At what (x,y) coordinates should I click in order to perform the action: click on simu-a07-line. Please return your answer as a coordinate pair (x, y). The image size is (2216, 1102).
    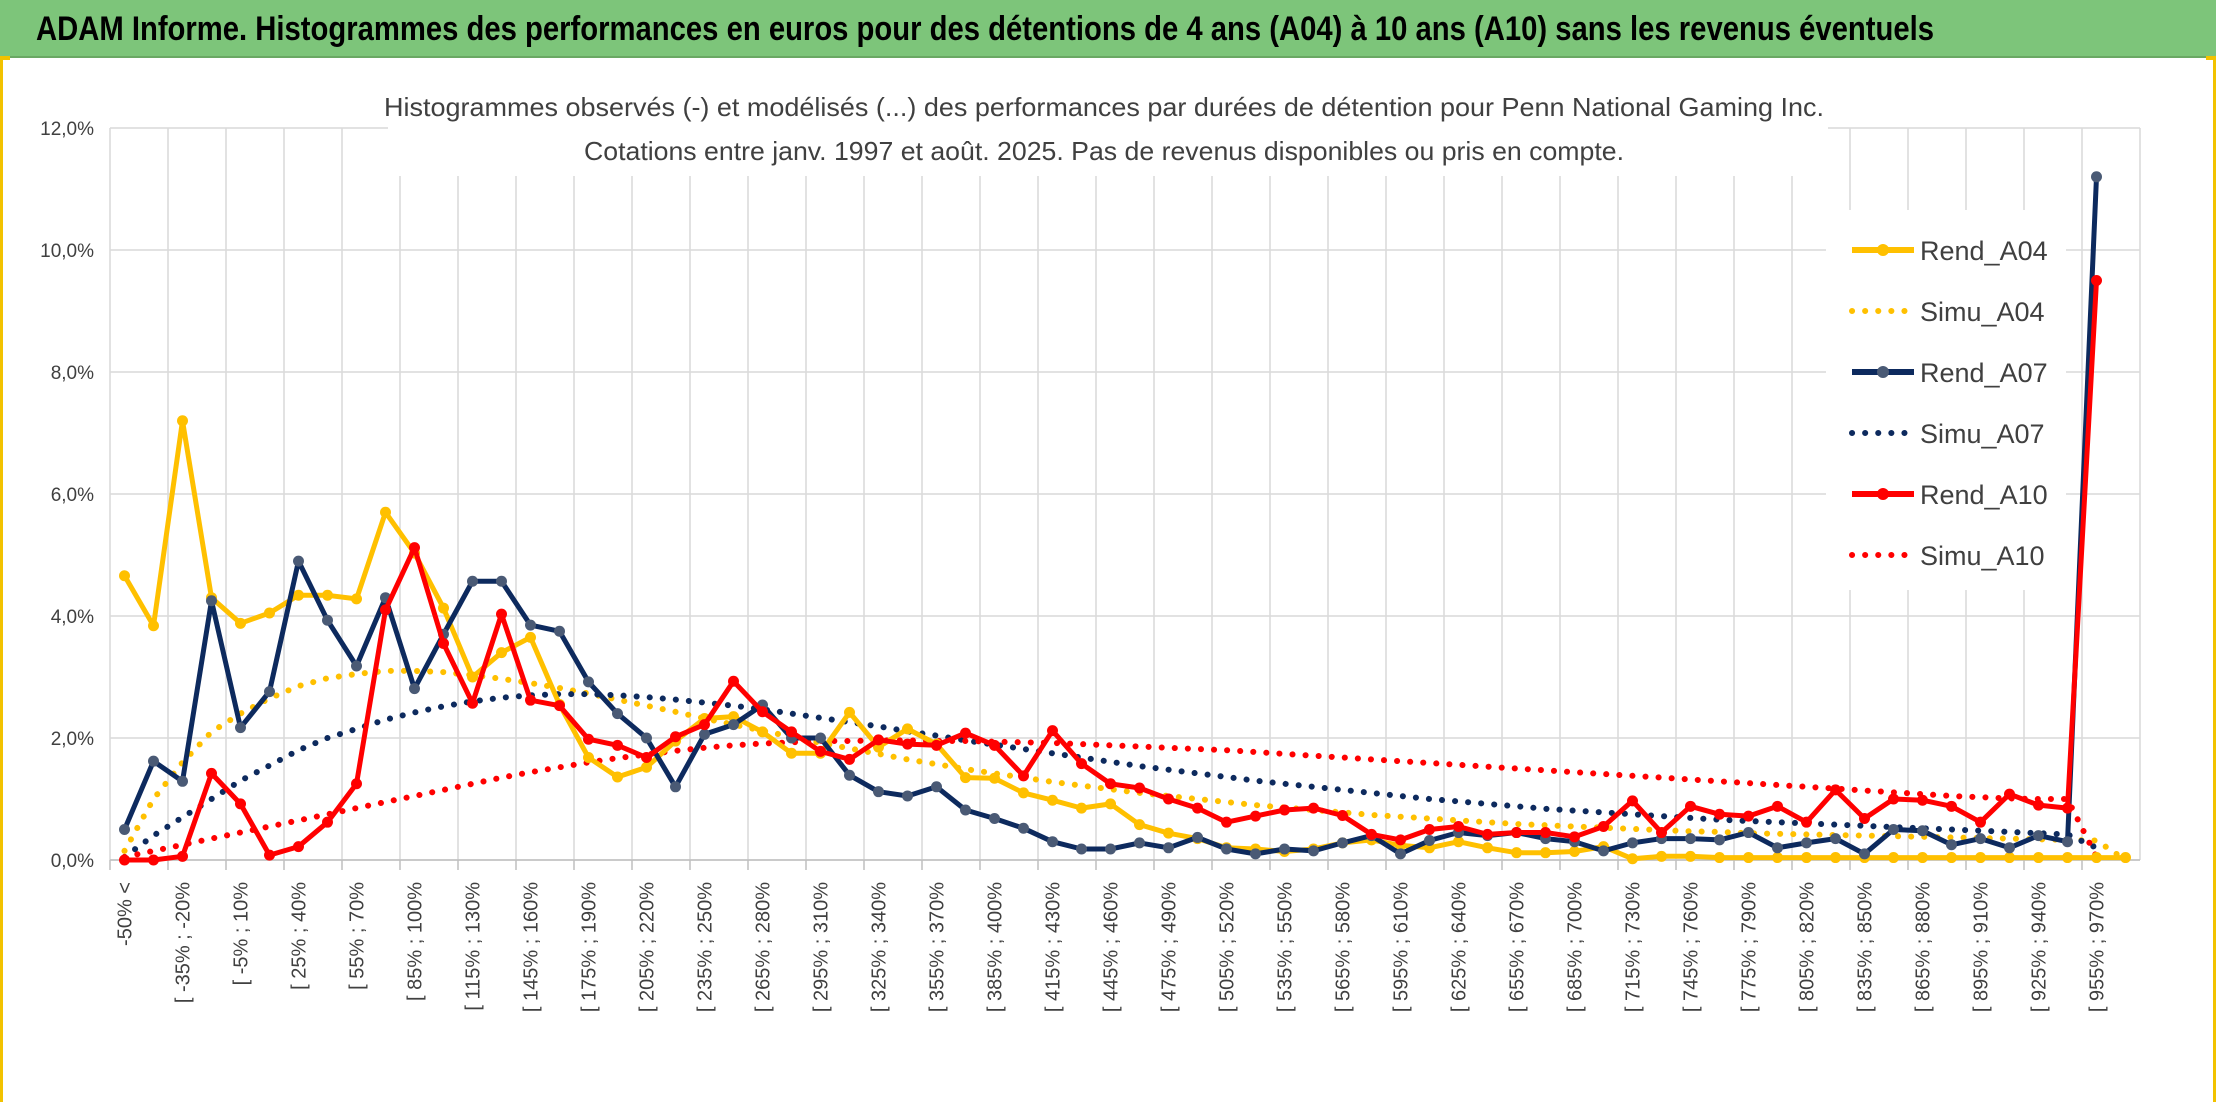
    Looking at the image, I should click on (1110, 775).